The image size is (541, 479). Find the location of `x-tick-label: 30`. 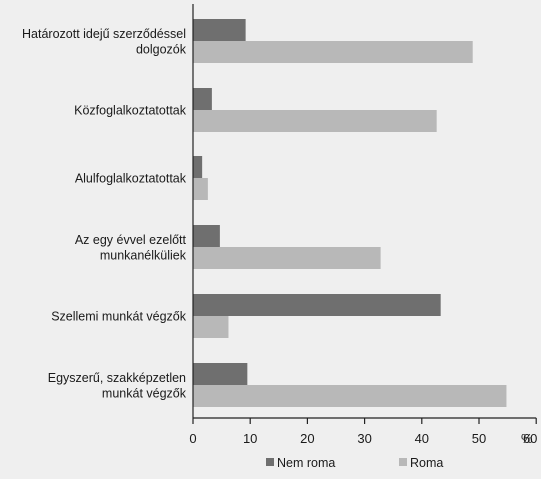

x-tick-label: 30 is located at coordinates (364, 438).